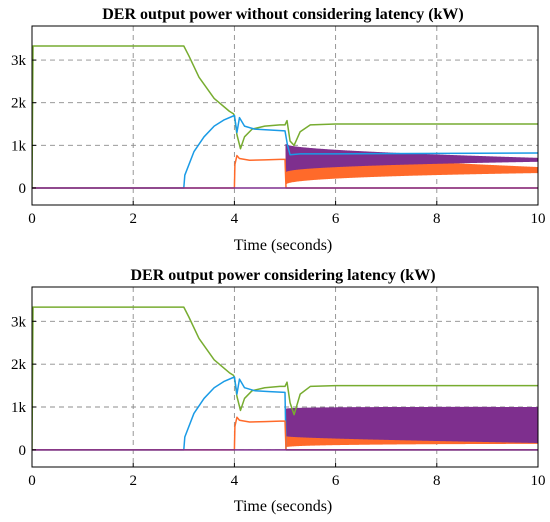 This screenshot has height=522, width=550. What do you see at coordinates (411, 424) in the screenshot?
I see `oscillation-purple` at bounding box center [411, 424].